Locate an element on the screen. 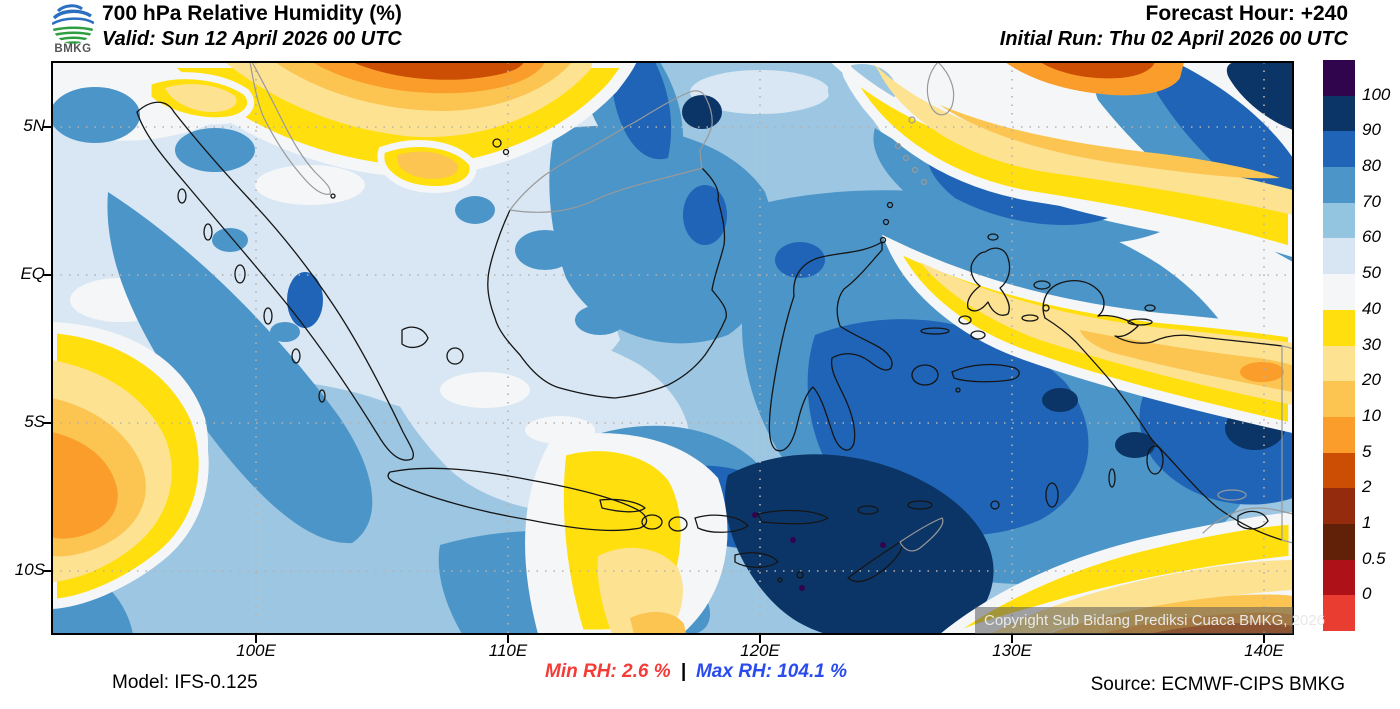 The height and width of the screenshot is (709, 1400). colorbar-tick-label: 50 is located at coordinates (1371, 273).